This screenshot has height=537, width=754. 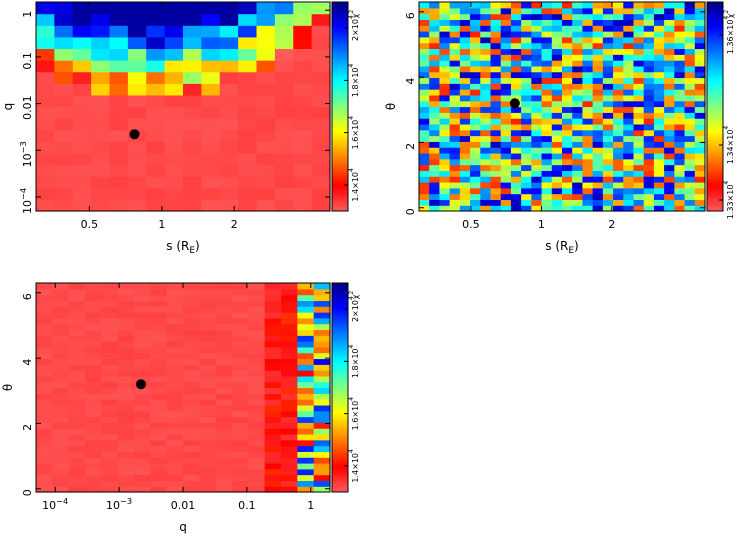 I want to click on svg-text: 0.5, so click(x=90, y=224).